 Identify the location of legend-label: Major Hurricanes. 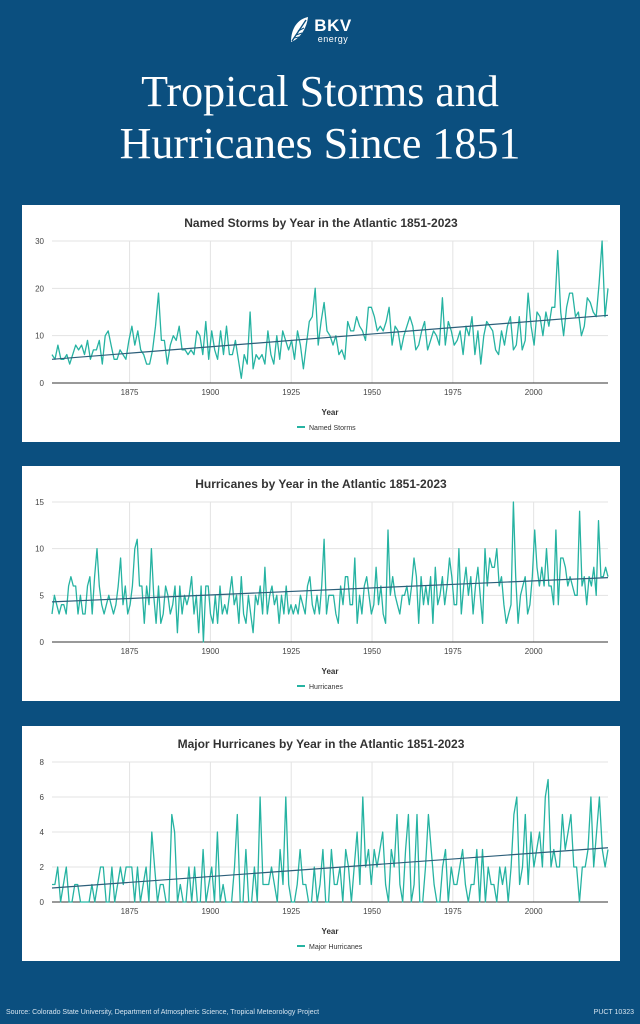
(336, 947).